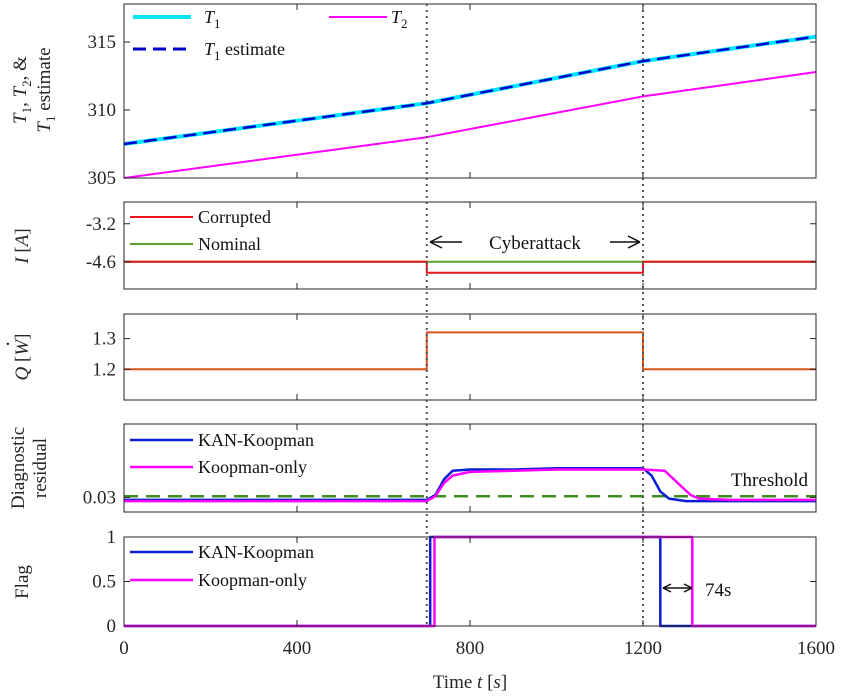 This screenshot has width=843, height=698. Describe the element at coordinates (470, 648) in the screenshot. I see `xtick-label: 800` at that location.